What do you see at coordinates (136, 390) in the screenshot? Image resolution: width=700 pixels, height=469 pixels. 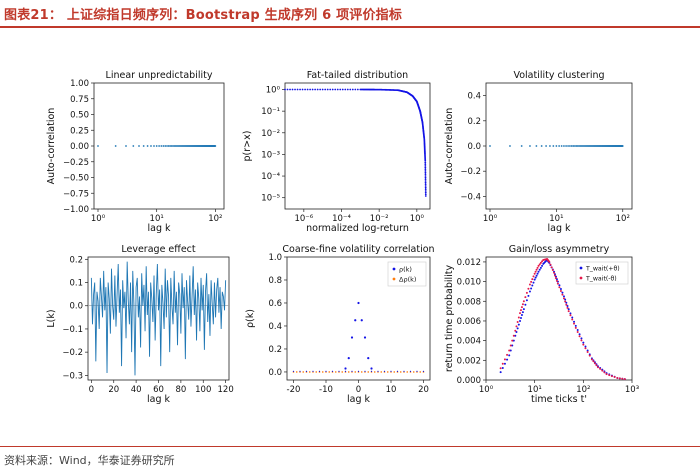 I see `x-tick-label: 40` at bounding box center [136, 390].